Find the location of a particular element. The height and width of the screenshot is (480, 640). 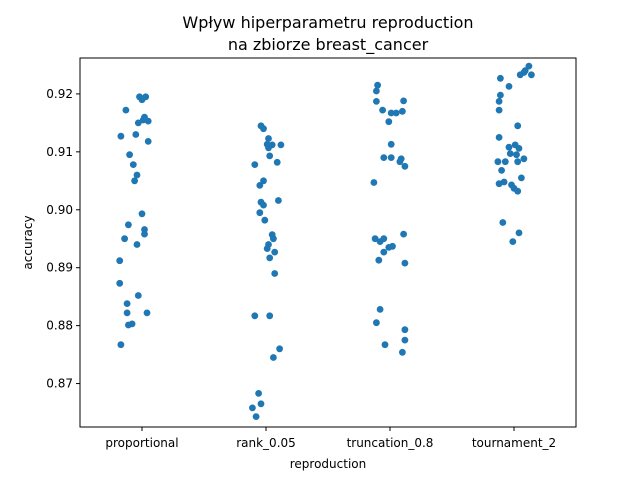

y-axis: 0.87 0.88 0.89 0.90 0.91 0.92 is located at coordinates (63, 239).